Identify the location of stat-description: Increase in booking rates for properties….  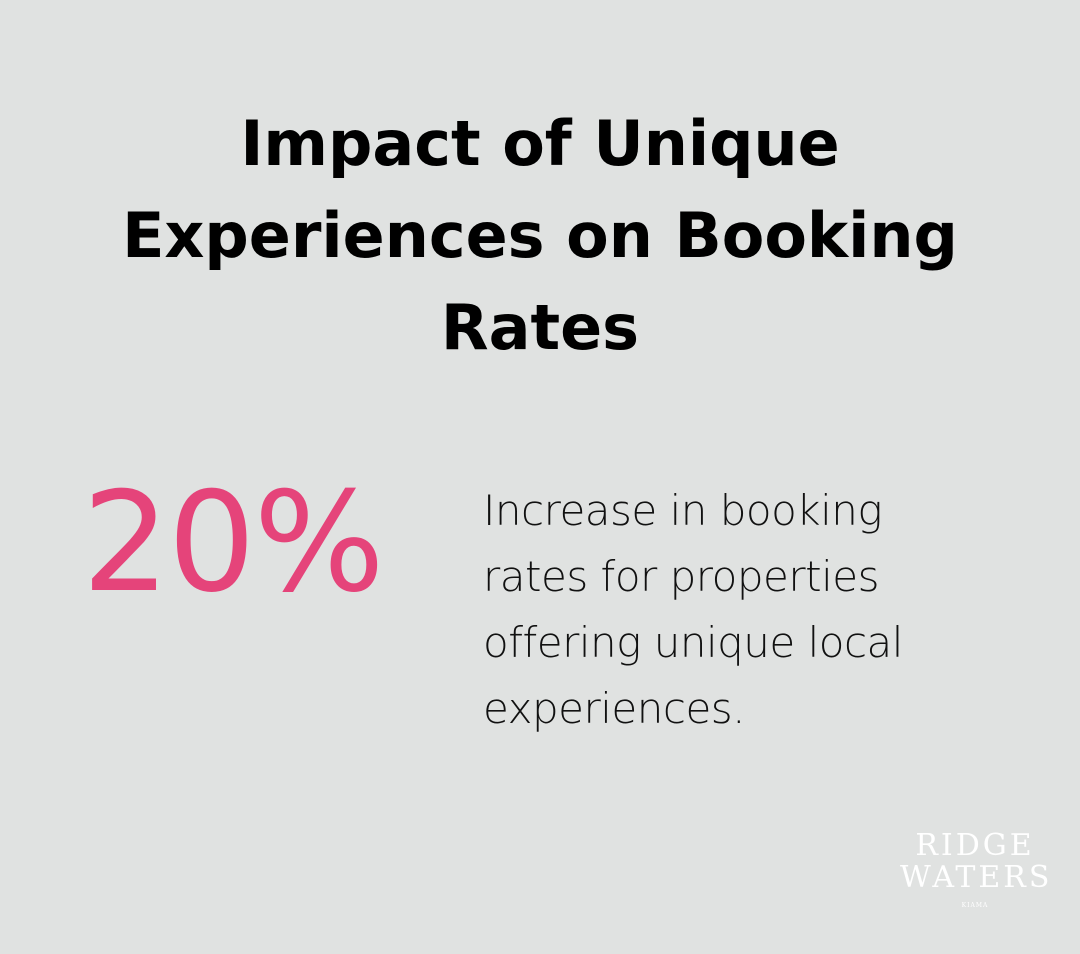
(693, 609).